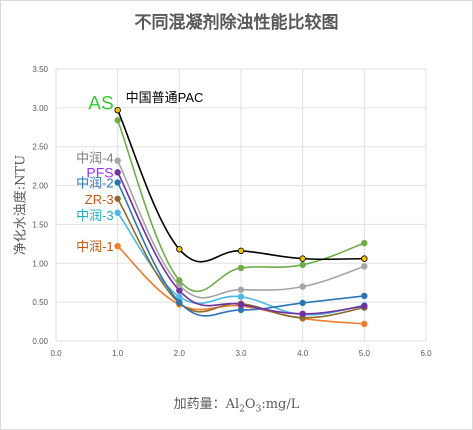 This screenshot has height=430, width=473. I want to click on series-label-中国普通PAC: 中国普通PAC, so click(165, 97).